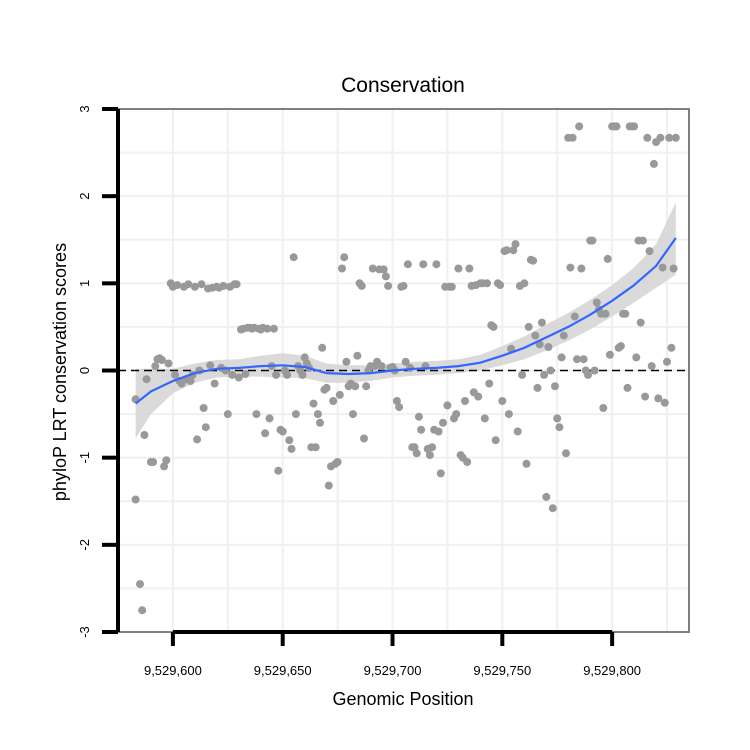  Describe the element at coordinates (173, 670) in the screenshot. I see `x-tick-label: 9,529,600` at that location.